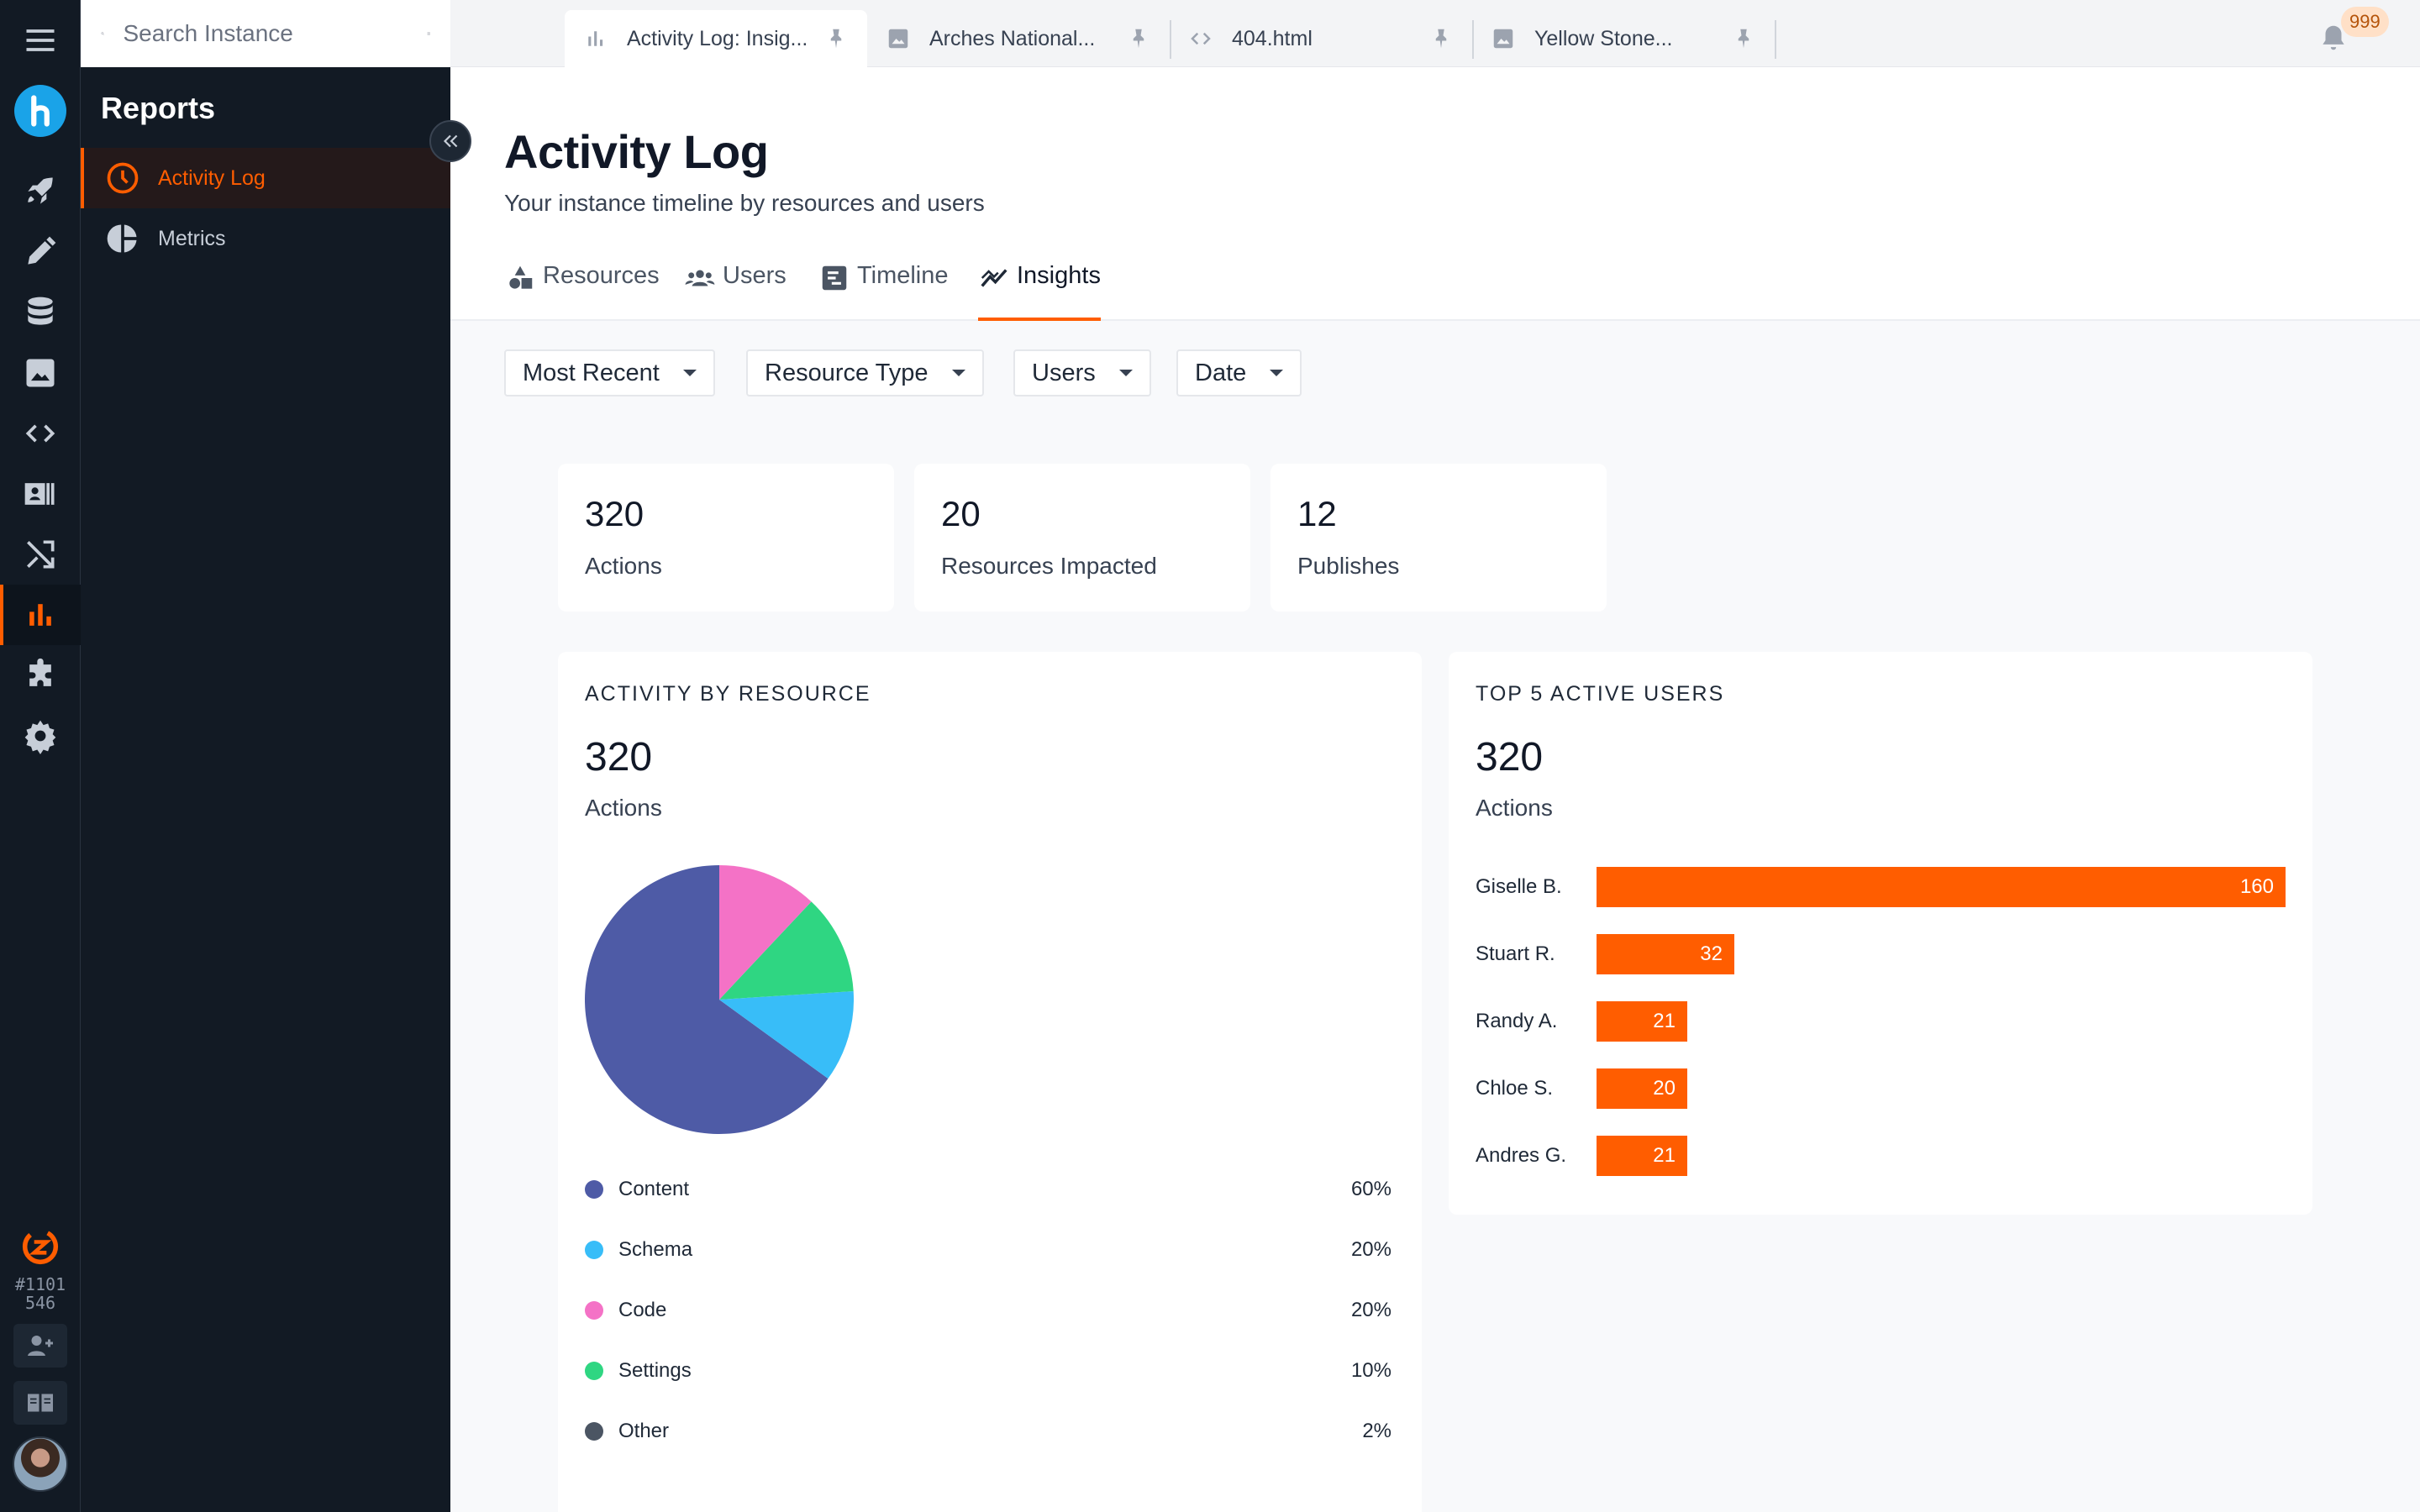 This screenshot has height=1512, width=2420. What do you see at coordinates (265, 238) in the screenshot?
I see `panel-item-metrics: Metrics` at bounding box center [265, 238].